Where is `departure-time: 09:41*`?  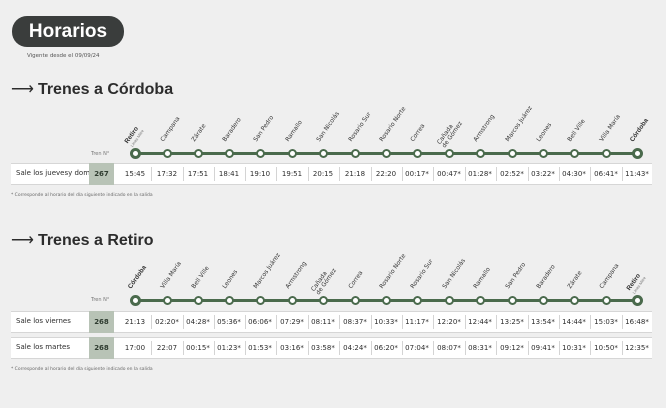
departure-time: 09:41* is located at coordinates (543, 348).